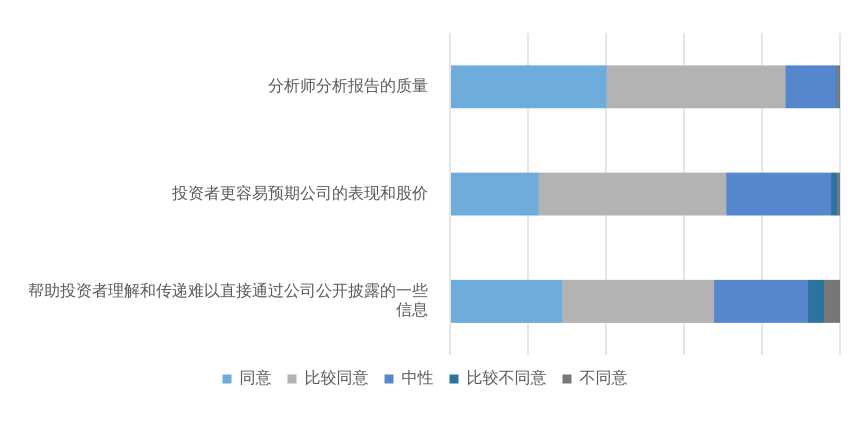 The width and height of the screenshot is (866, 427). I want to click on legend-label: 比较不同意, so click(506, 378).